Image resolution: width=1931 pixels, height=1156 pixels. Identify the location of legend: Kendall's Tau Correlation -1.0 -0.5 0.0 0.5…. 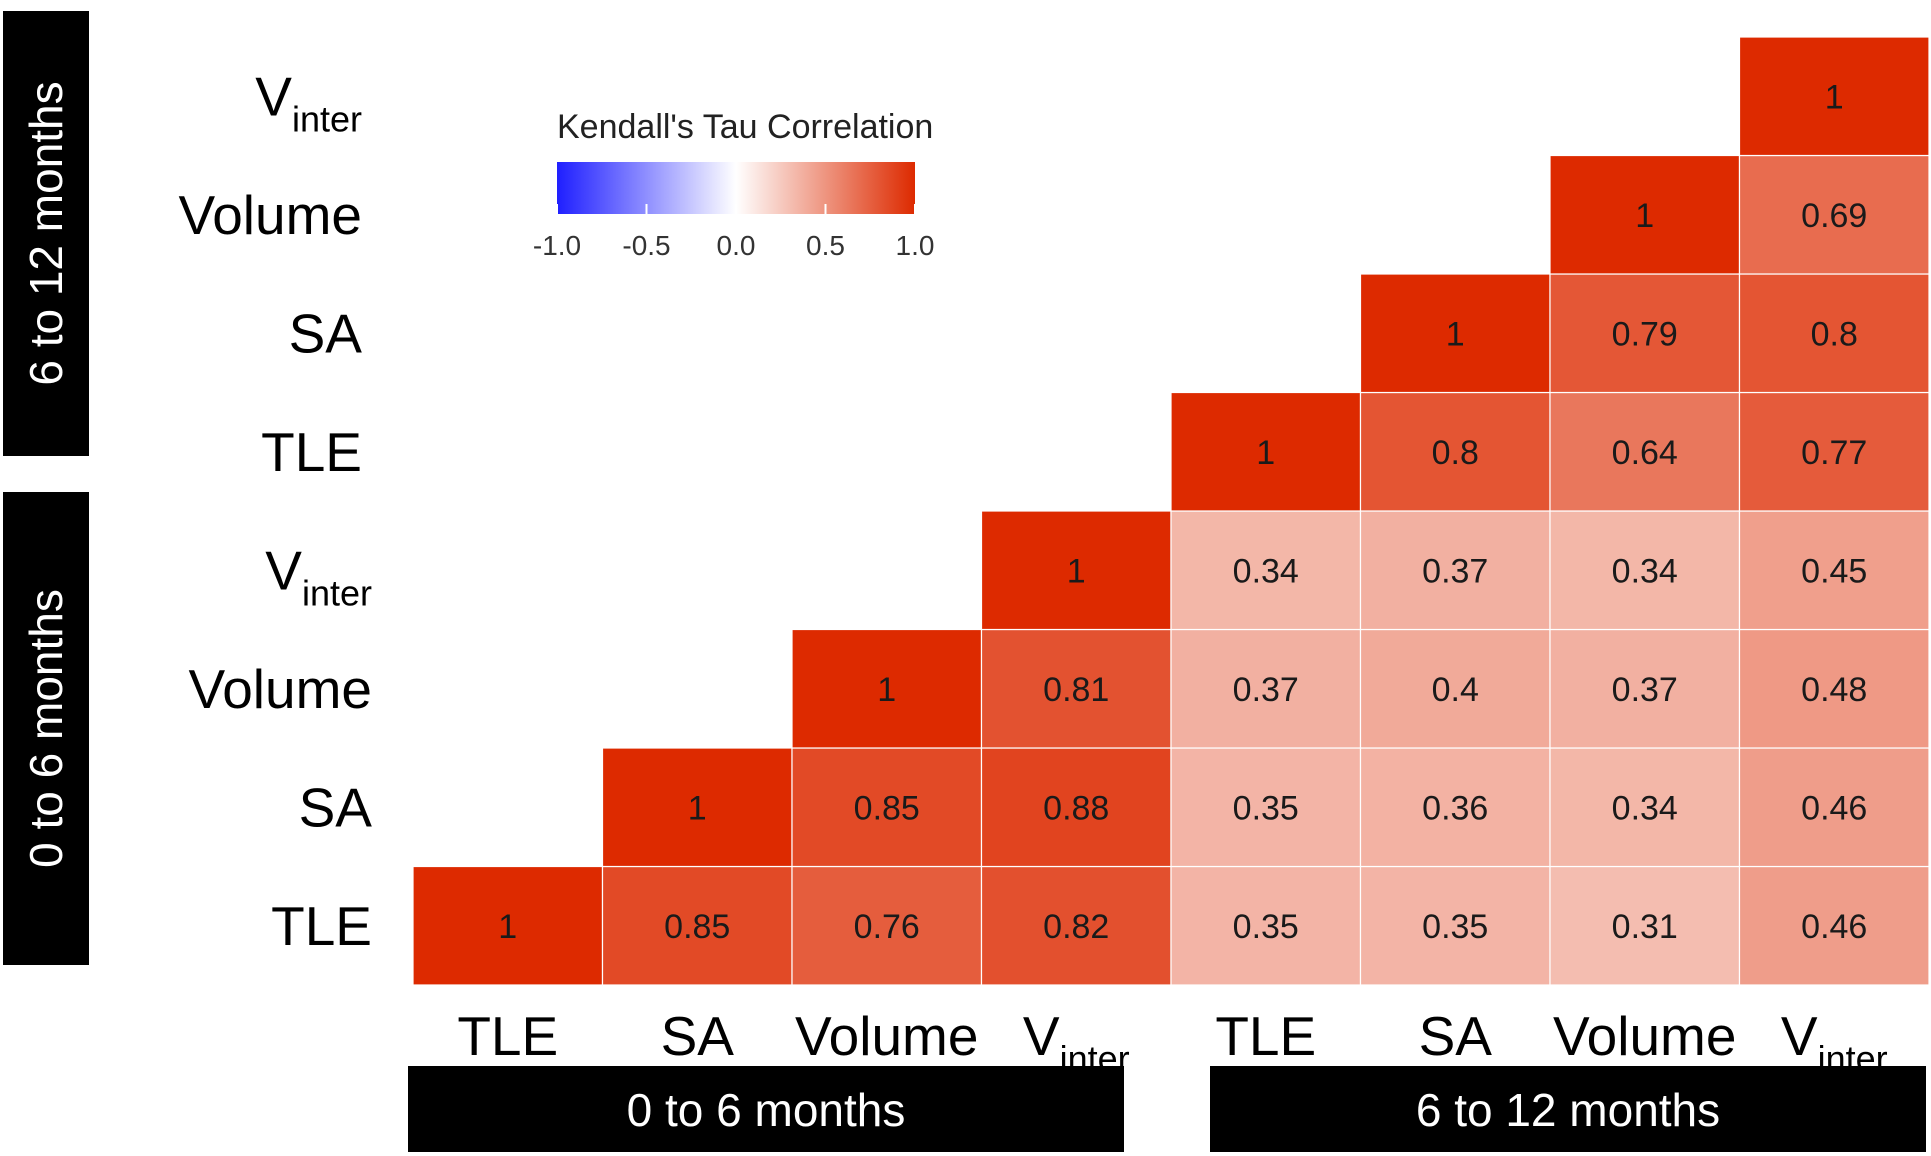
(734, 184).